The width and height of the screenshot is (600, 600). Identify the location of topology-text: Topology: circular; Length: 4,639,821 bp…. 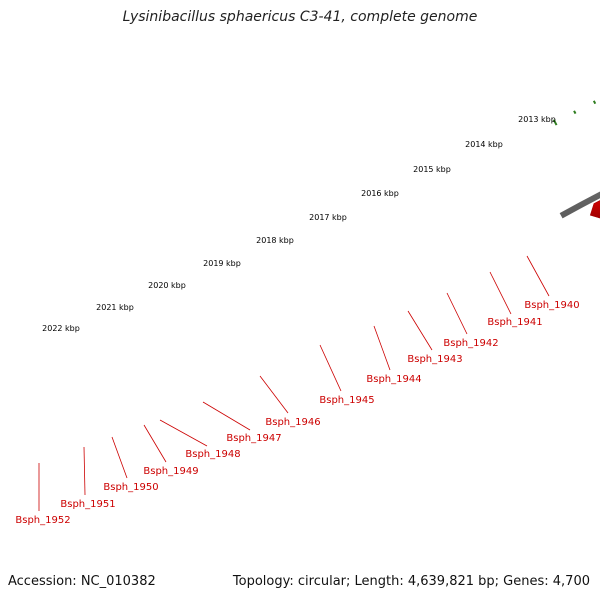
(411, 581).